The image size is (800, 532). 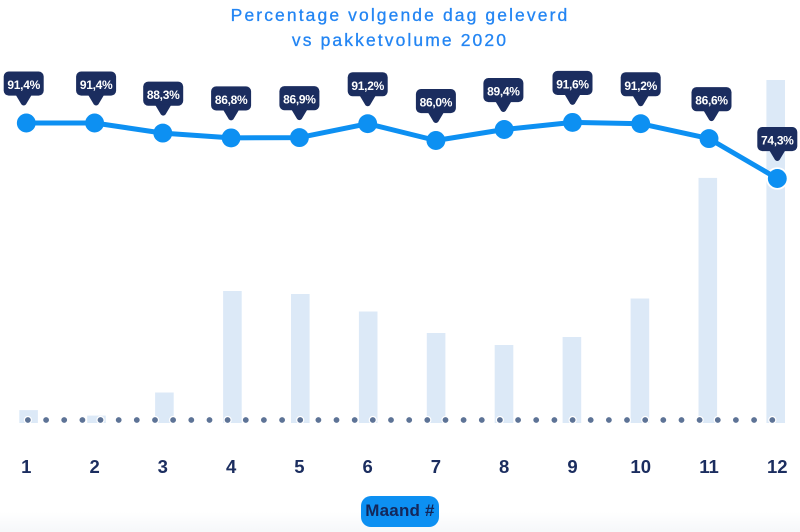 What do you see at coordinates (711, 101) in the screenshot?
I see `svg-text: 86,6%` at bounding box center [711, 101].